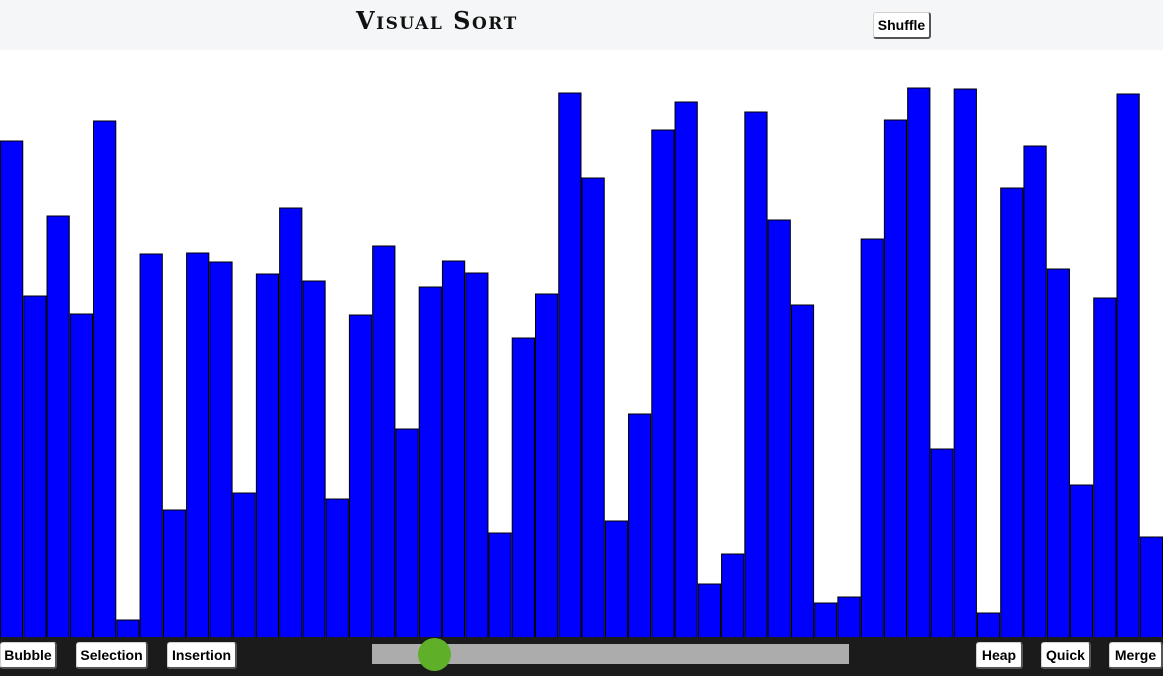  I want to click on selection-sort-button: Selection, so click(112, 655).